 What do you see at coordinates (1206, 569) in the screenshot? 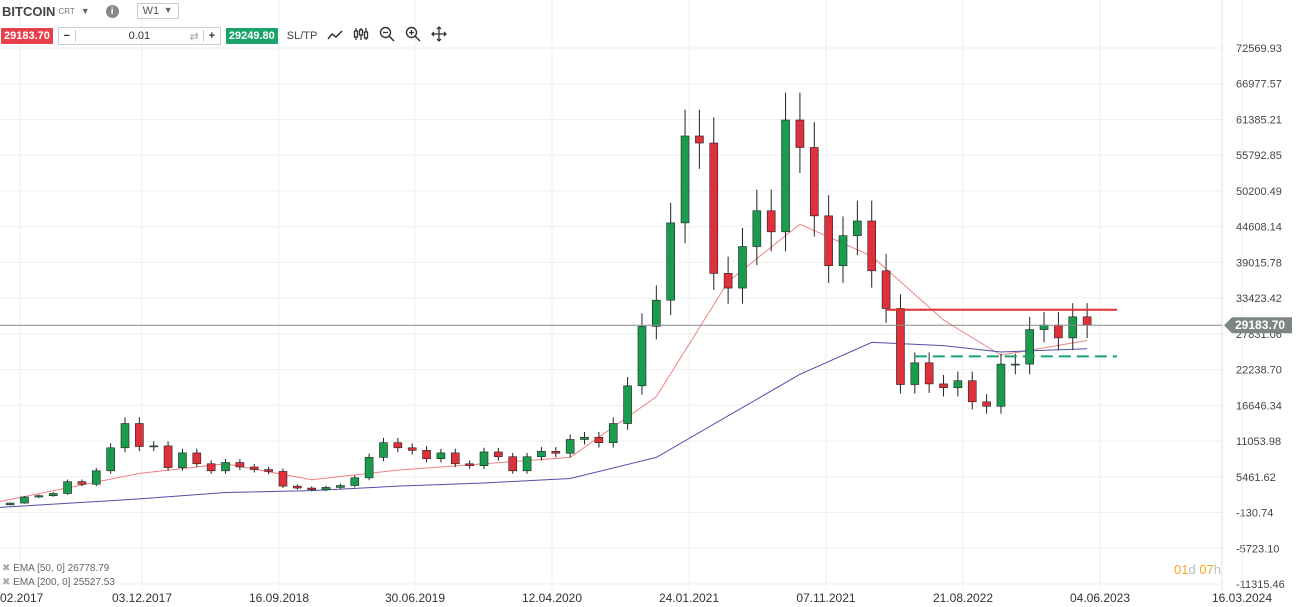
I see `countdown-hours: 07` at bounding box center [1206, 569].